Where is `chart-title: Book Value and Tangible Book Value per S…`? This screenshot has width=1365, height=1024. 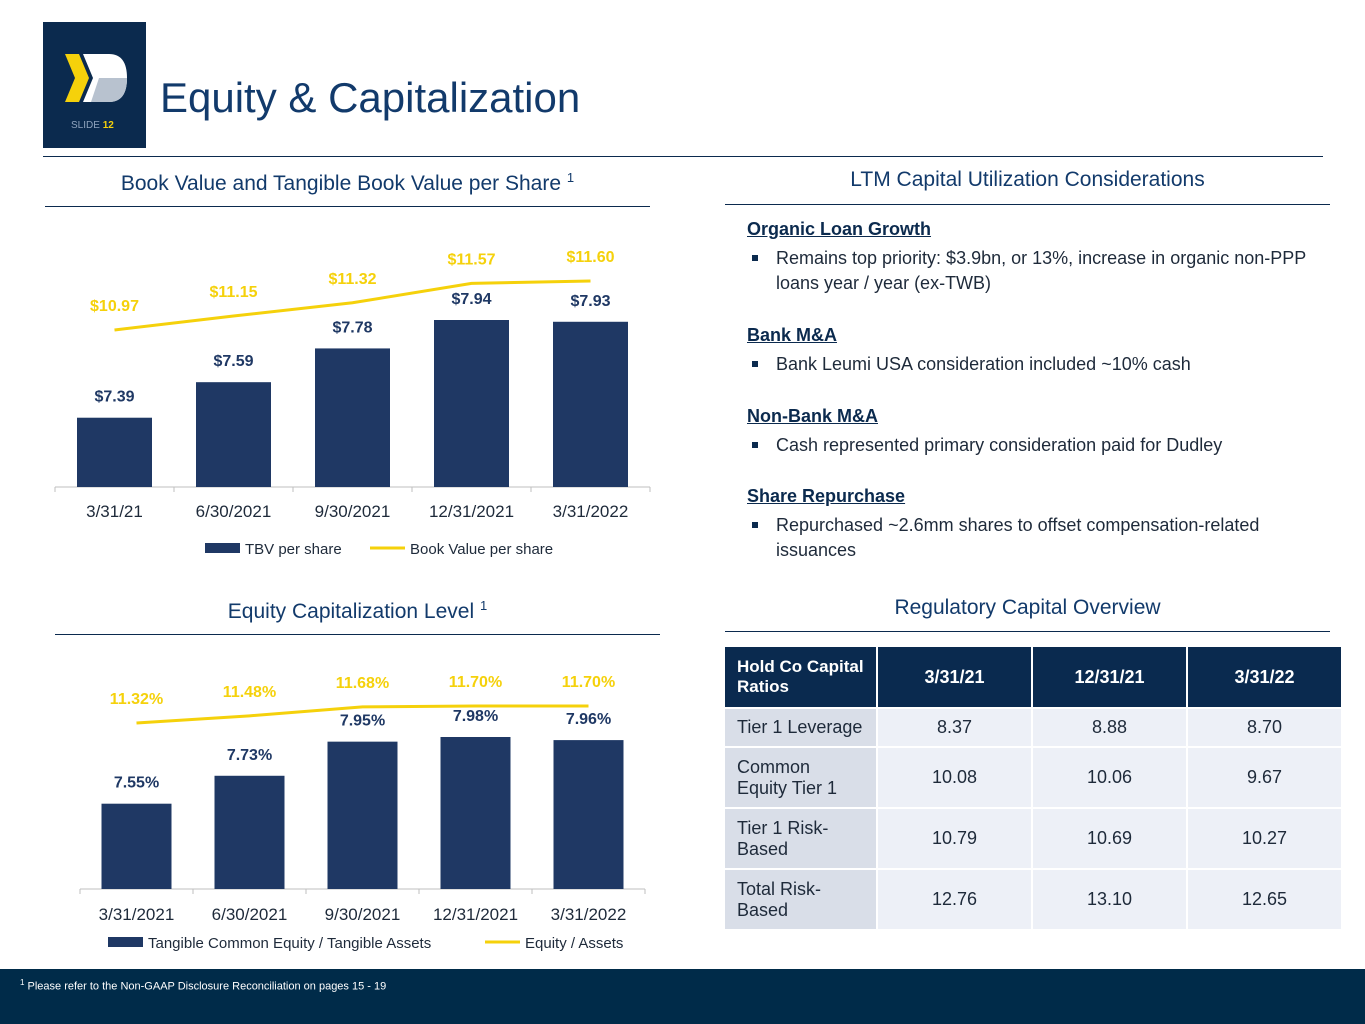
chart-title: Book Value and Tangible Book Value per S… is located at coordinates (347, 182).